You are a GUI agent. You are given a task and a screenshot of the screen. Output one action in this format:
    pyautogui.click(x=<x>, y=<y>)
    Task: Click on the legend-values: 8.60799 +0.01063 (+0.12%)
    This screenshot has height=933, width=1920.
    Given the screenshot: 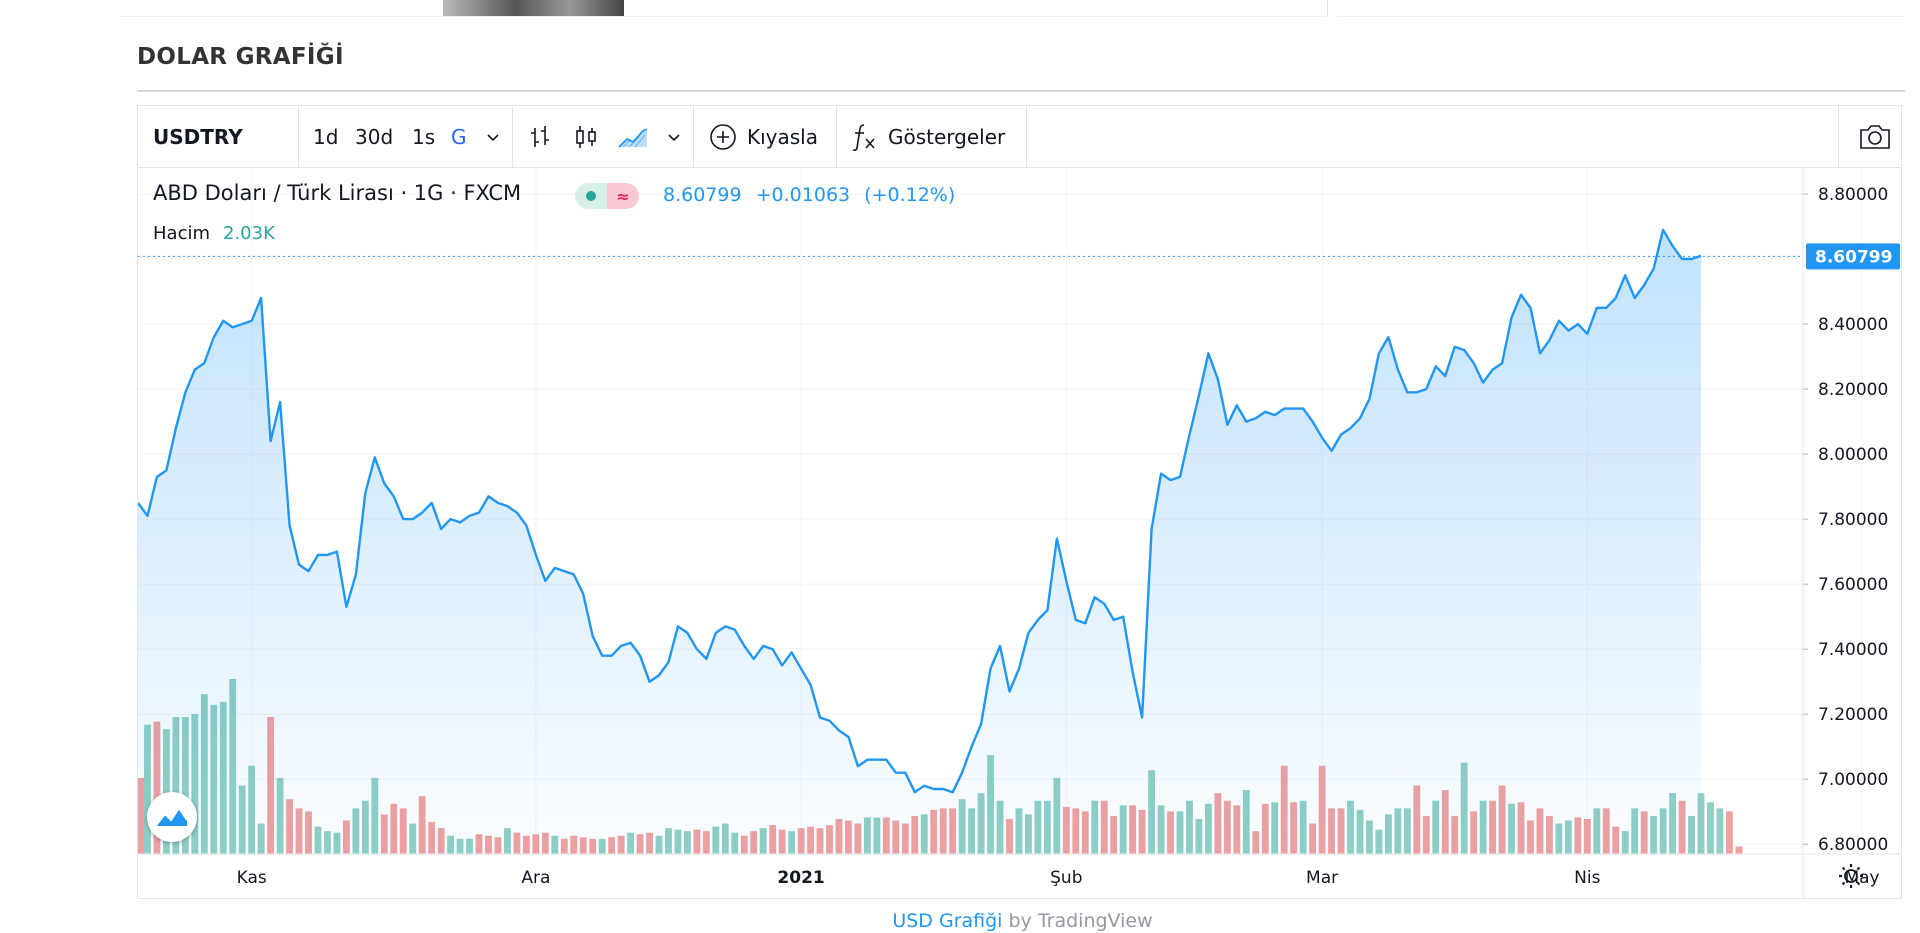 What is the action you would take?
    pyautogui.click(x=813, y=195)
    